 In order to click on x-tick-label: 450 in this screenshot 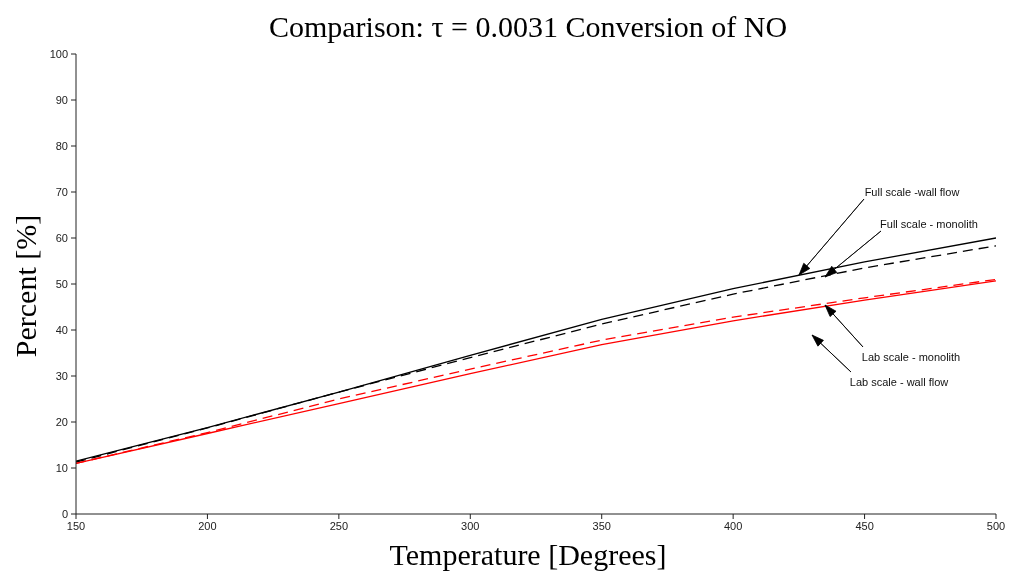, I will do `click(864, 525)`.